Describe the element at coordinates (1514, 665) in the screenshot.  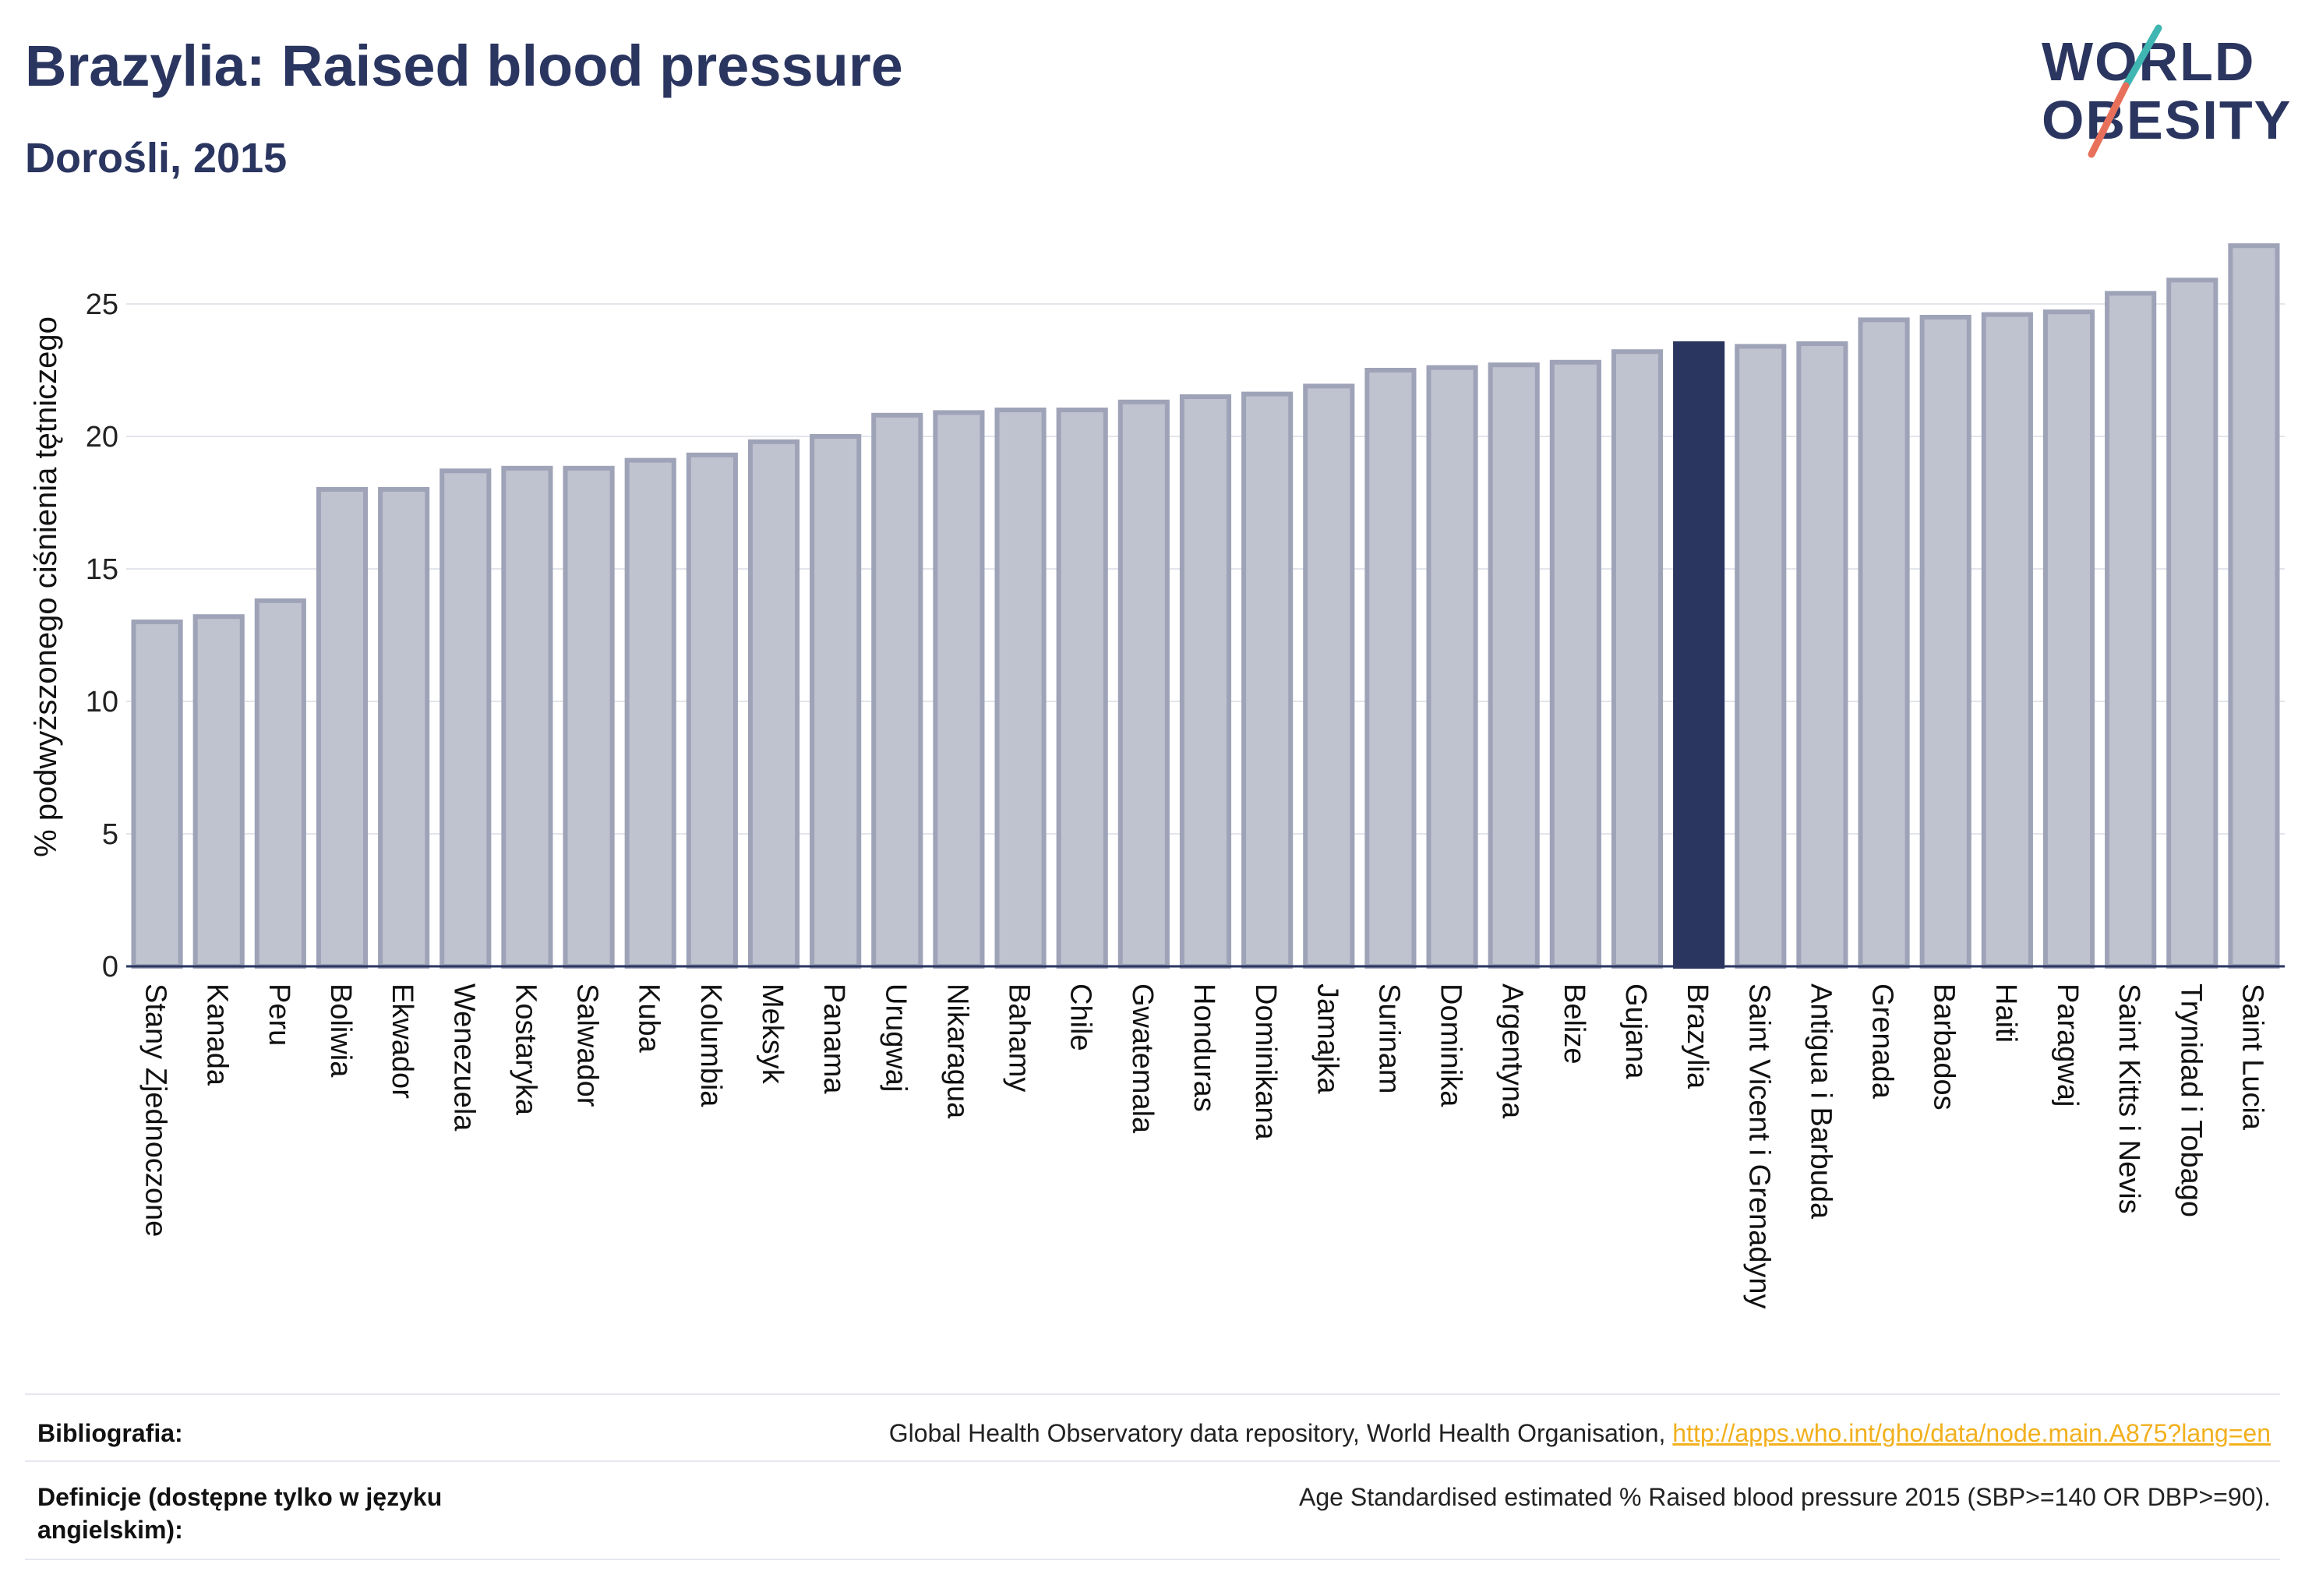
I see `bar-argentyna` at that location.